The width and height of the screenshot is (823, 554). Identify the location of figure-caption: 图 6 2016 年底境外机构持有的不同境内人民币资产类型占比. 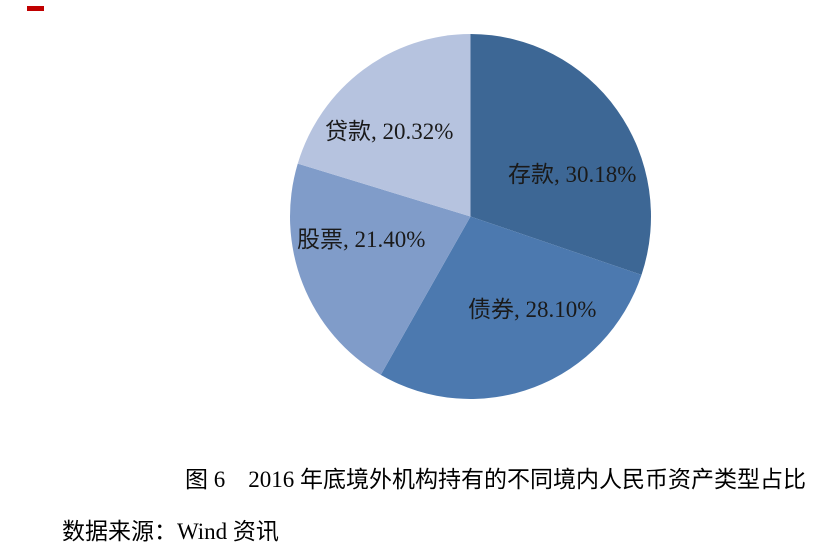
(495, 479).